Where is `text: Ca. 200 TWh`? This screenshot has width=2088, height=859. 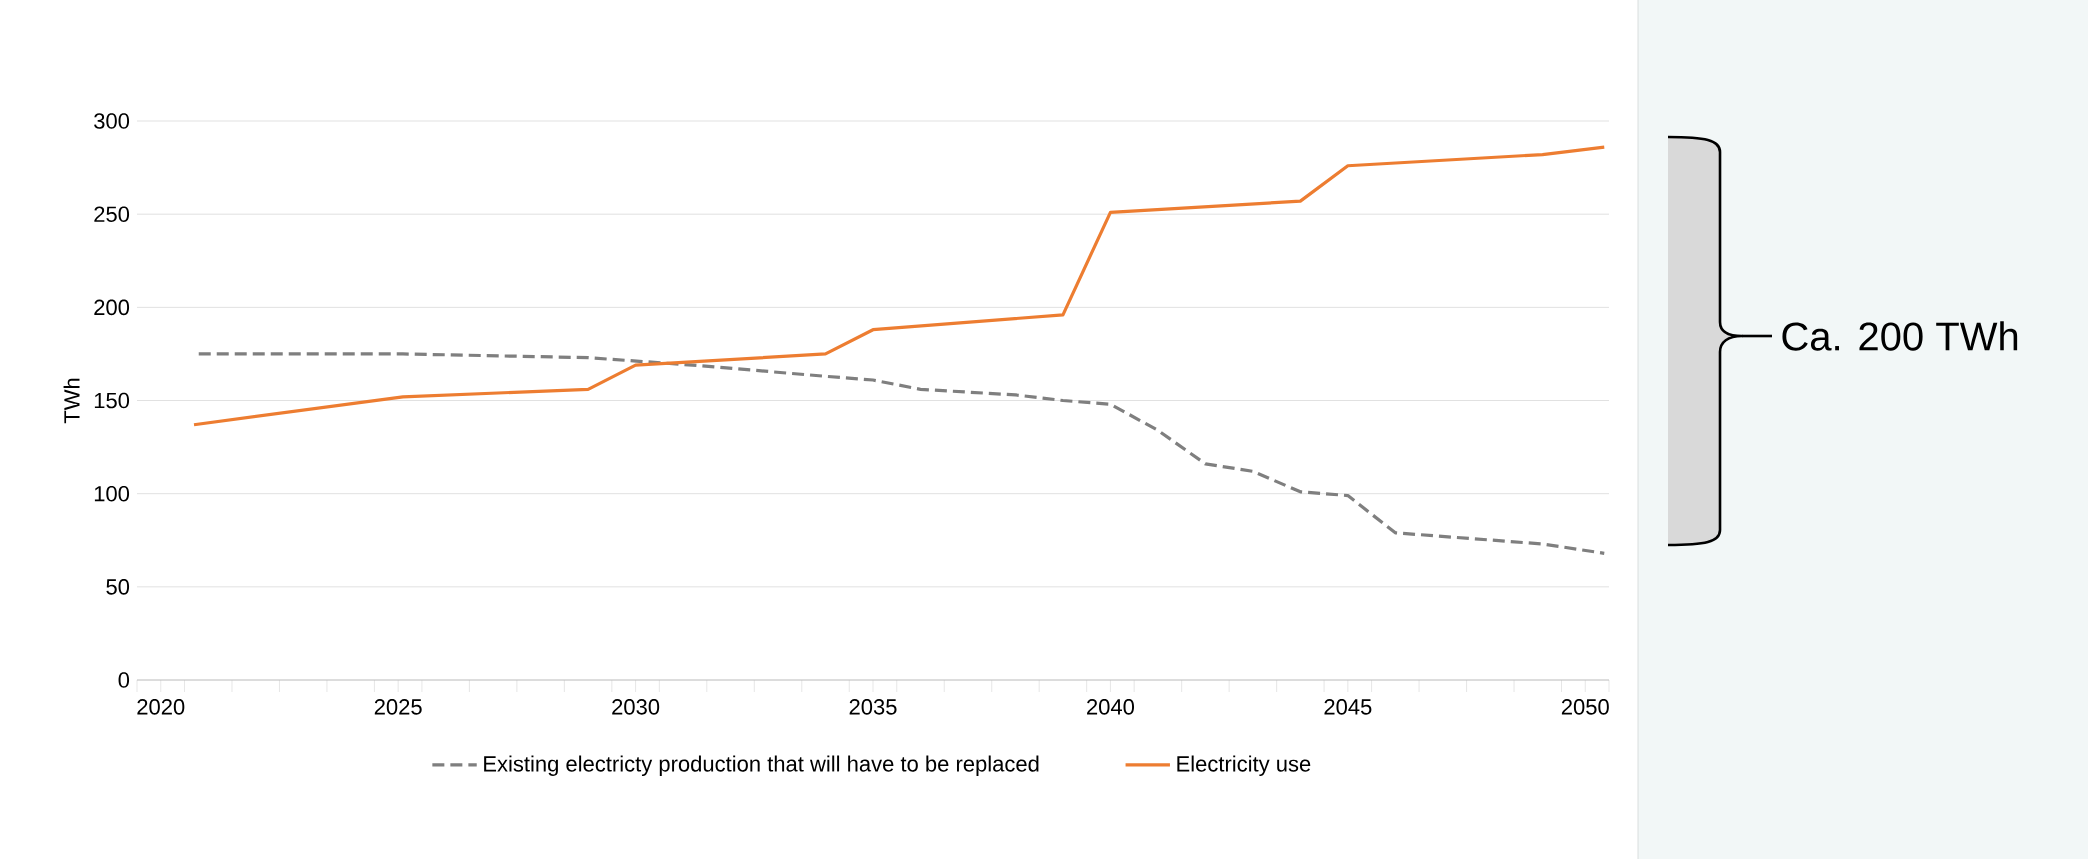
text: Ca. 200 TWh is located at coordinates (1900, 336).